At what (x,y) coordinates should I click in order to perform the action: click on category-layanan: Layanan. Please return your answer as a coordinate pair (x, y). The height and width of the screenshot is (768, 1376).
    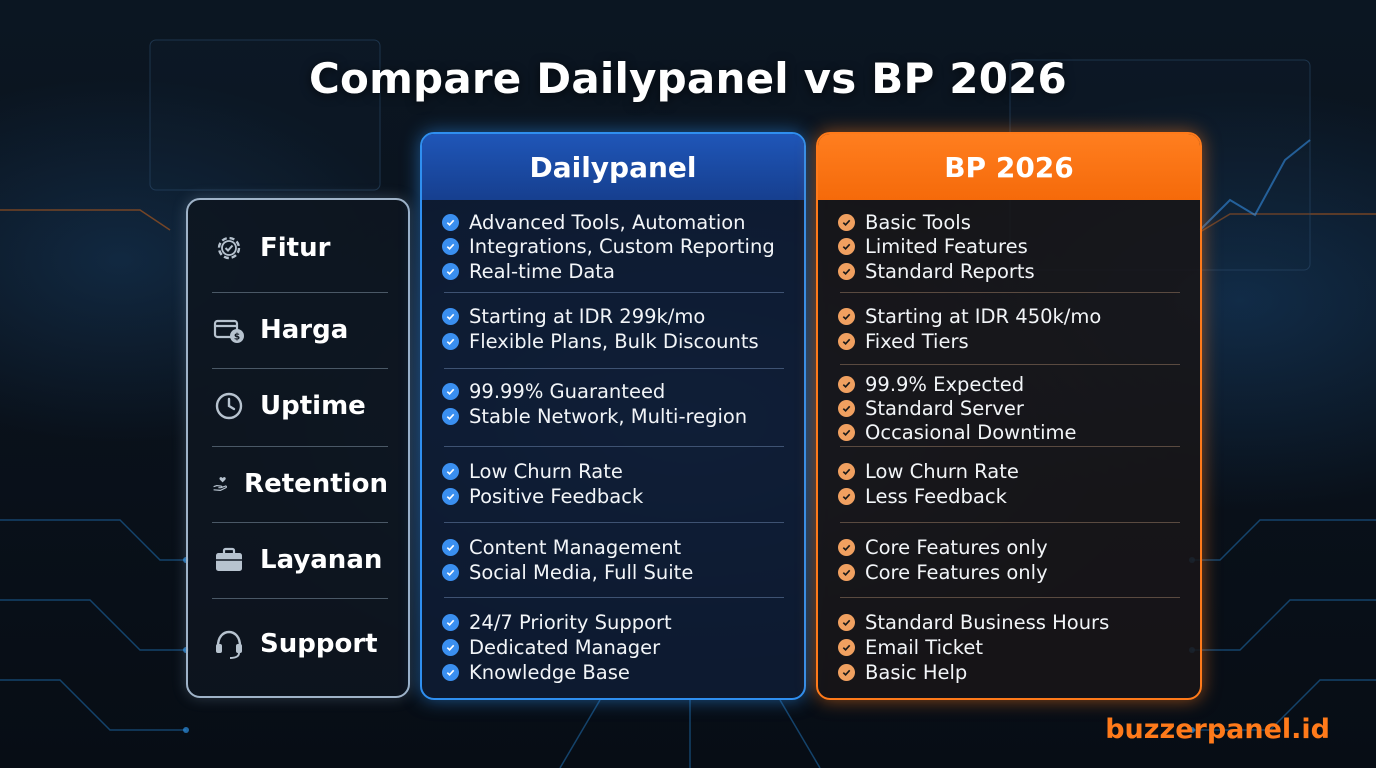
    Looking at the image, I should click on (300, 560).